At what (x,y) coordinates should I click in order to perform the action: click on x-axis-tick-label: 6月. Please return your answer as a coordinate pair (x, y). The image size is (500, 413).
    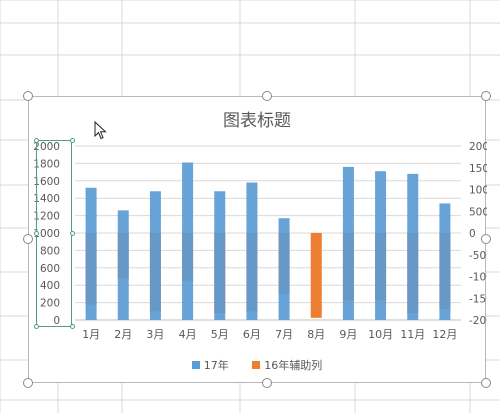
    Looking at the image, I should click on (252, 334).